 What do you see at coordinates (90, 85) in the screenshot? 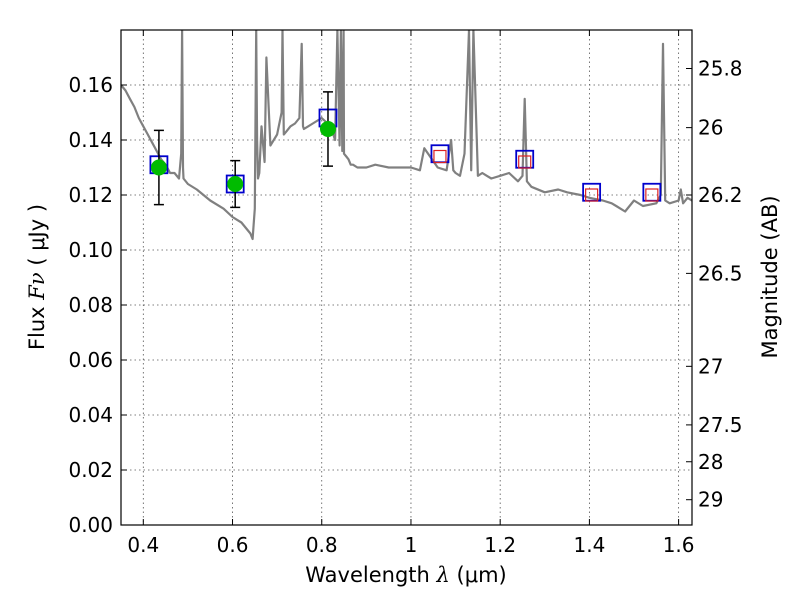
I see `y-tick-label: 0.16` at bounding box center [90, 85].